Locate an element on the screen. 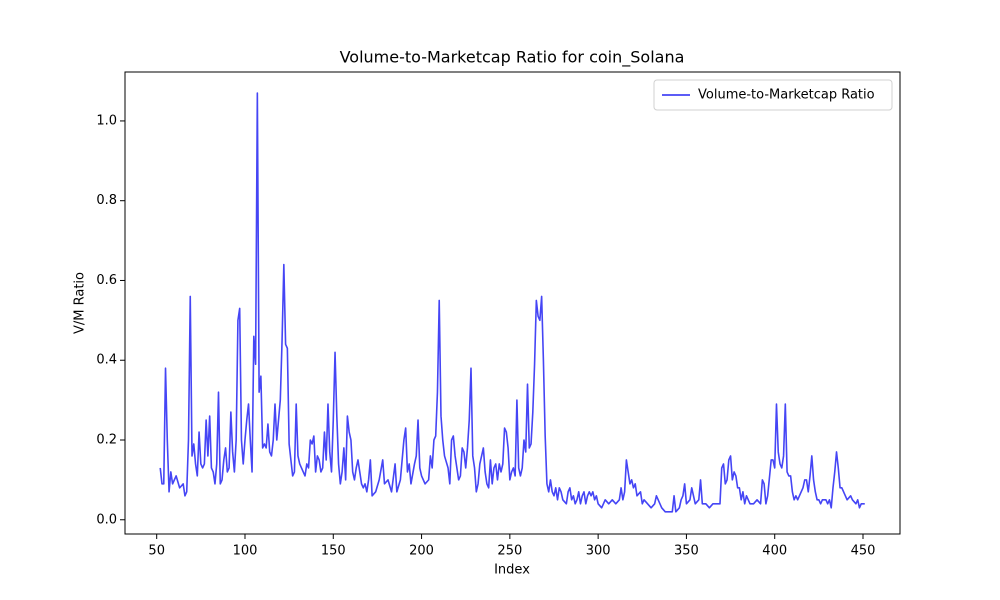 This screenshot has width=1000, height=600. legend-box is located at coordinates (773, 95).